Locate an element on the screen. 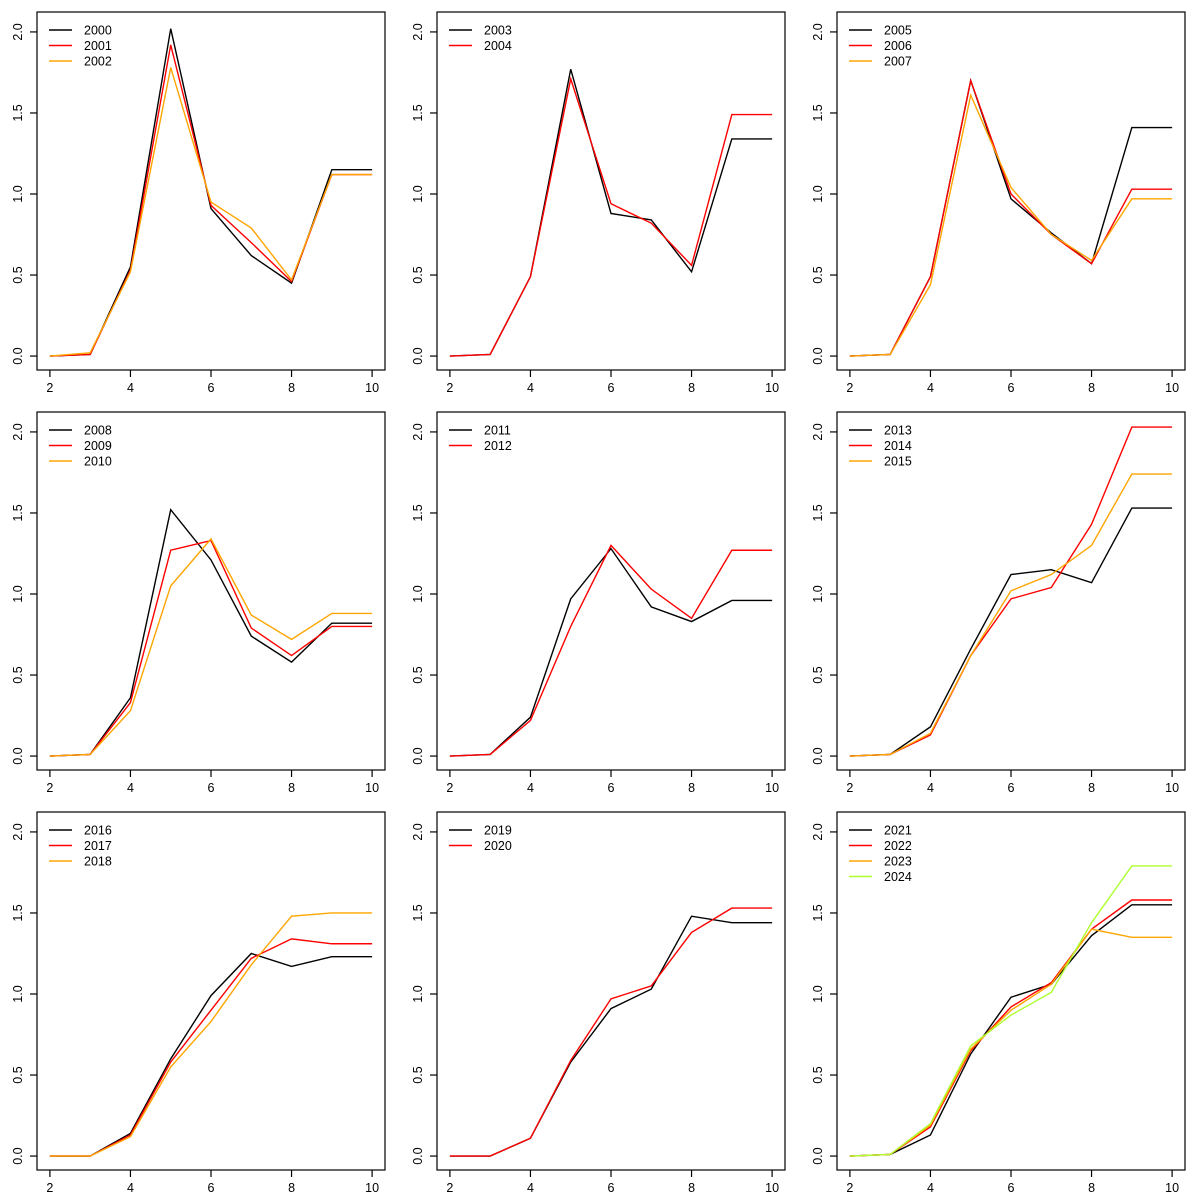 The image size is (1200, 1200). series-line-2012 is located at coordinates (611, 650).